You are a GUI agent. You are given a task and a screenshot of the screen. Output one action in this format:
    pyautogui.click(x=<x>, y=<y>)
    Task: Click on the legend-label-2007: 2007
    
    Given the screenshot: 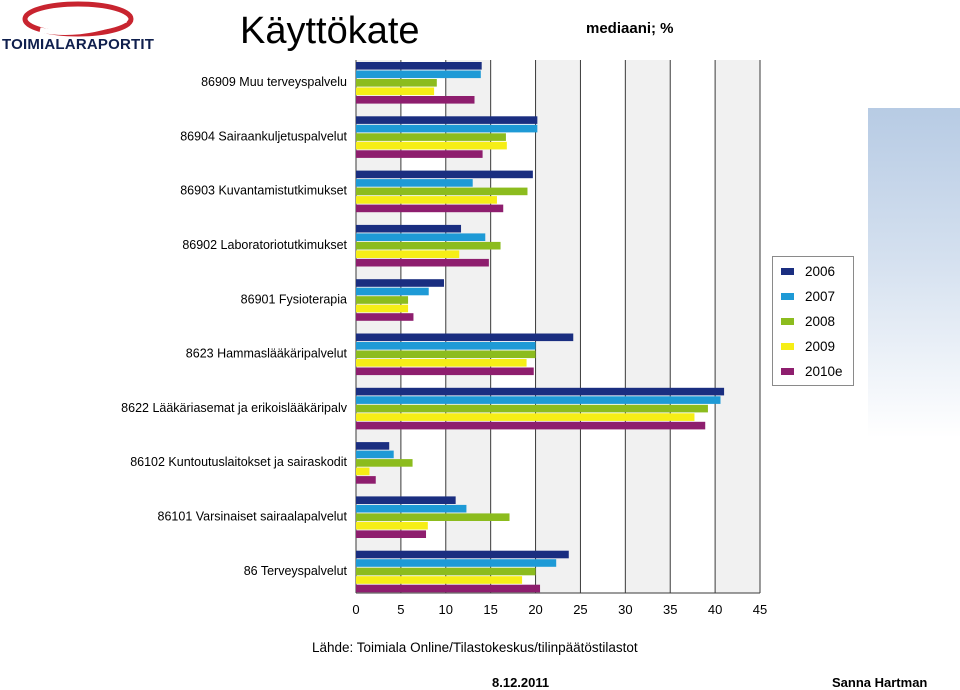 What is the action you would take?
    pyautogui.click(x=820, y=296)
    